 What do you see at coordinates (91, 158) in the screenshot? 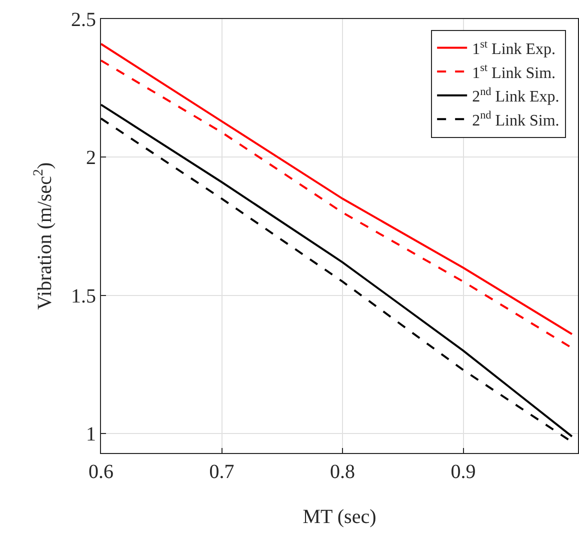
I see `y-tick-label: 2` at bounding box center [91, 158].